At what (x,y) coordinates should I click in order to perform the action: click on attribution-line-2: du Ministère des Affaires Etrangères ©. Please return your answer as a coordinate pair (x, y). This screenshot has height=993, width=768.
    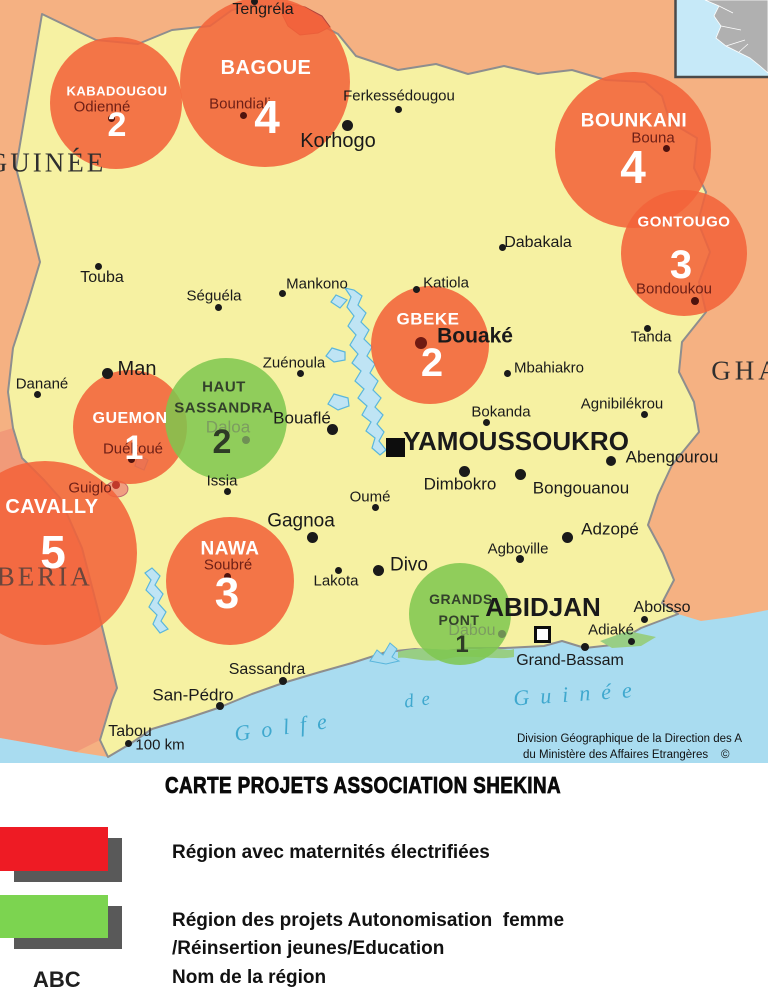
    Looking at the image, I should click on (626, 756).